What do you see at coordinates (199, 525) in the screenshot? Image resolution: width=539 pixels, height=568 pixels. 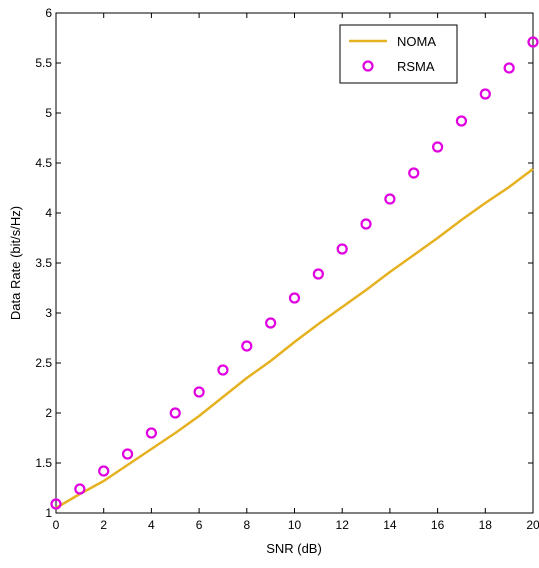 I see `x-tick-label: 6` at bounding box center [199, 525].